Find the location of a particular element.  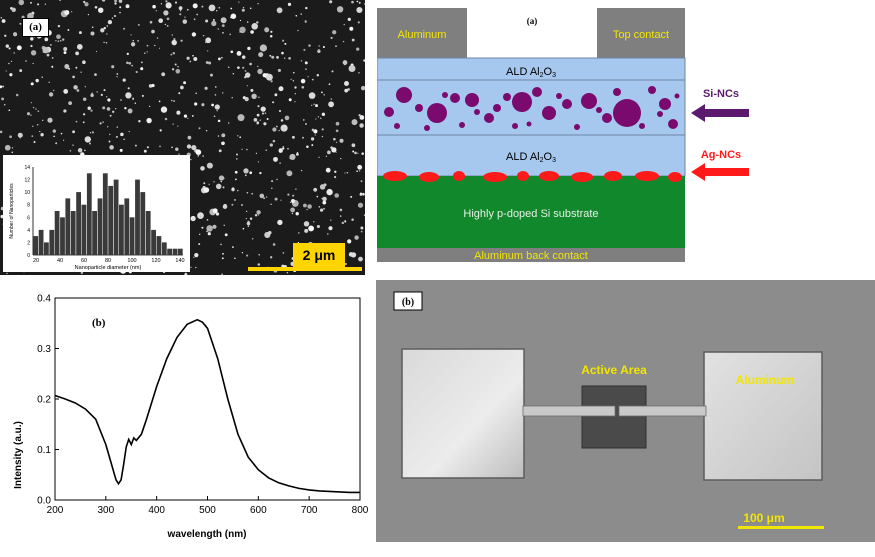

hist-ytick-label: 14 is located at coordinates (27, 168).